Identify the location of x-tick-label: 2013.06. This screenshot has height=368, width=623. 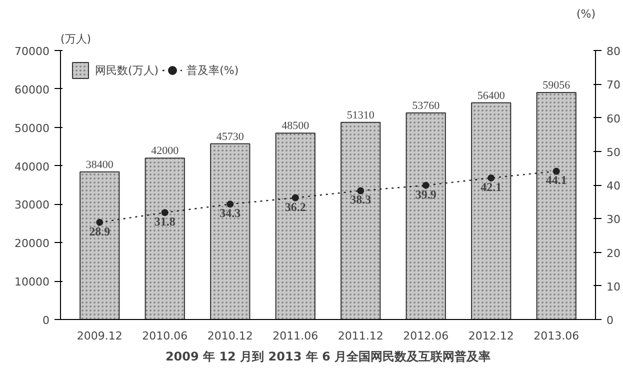
(557, 336).